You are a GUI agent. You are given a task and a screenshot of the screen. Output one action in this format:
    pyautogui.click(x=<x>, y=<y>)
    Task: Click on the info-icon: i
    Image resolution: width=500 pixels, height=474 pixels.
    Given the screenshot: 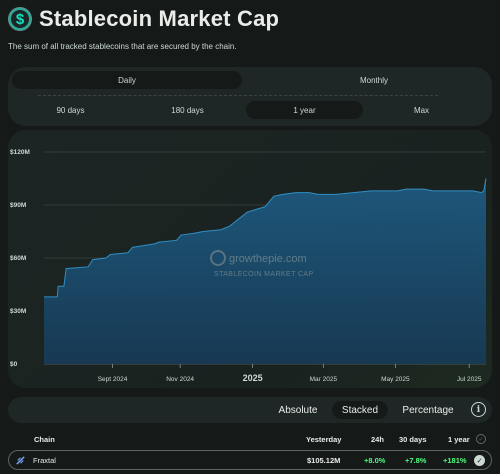 What is the action you would take?
    pyautogui.click(x=478, y=409)
    